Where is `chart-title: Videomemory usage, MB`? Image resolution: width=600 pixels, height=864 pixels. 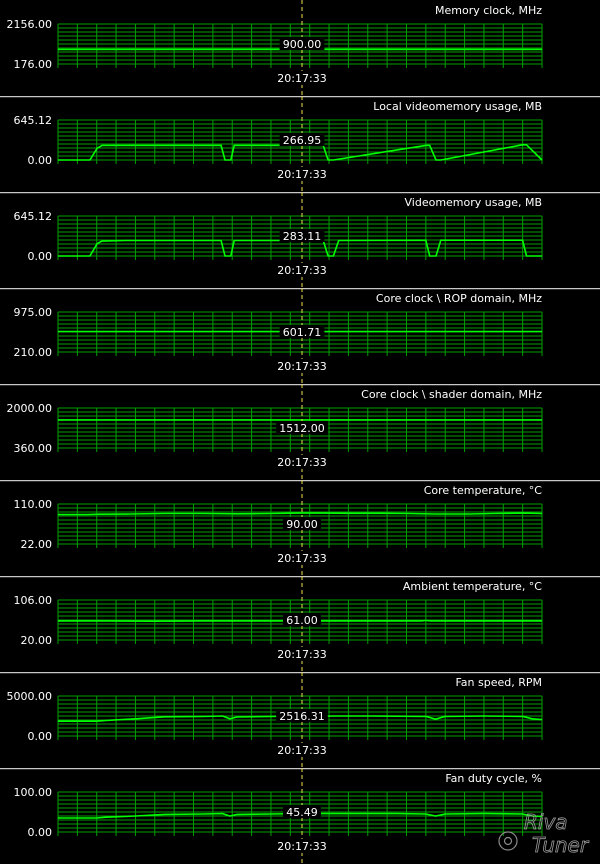
chart-title: Videomemory usage, MB is located at coordinates (474, 202).